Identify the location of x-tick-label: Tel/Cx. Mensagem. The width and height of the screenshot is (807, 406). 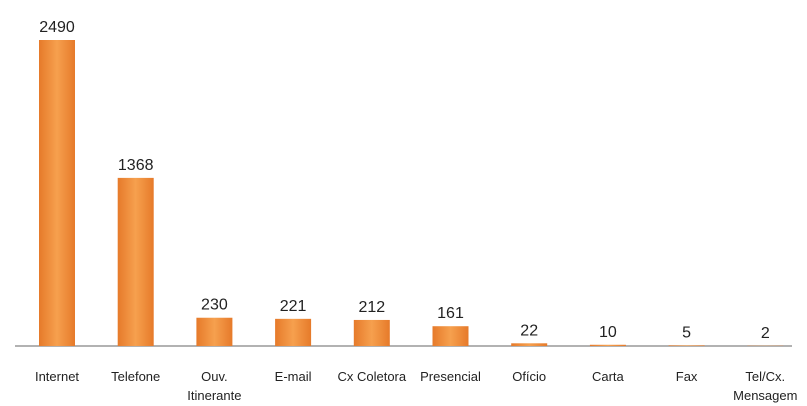
(765, 386).